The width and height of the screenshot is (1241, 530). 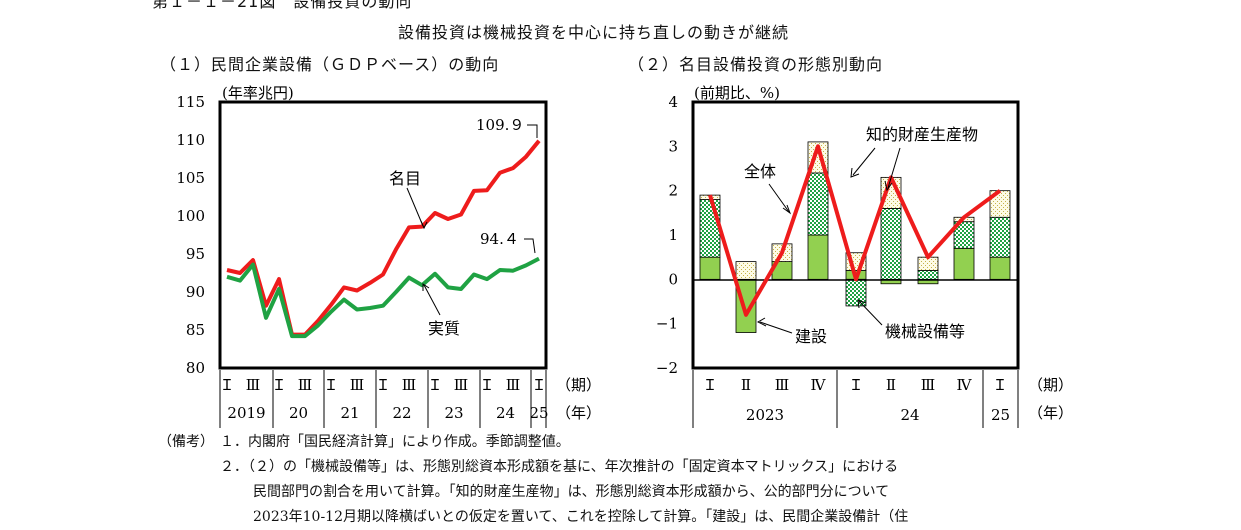 What do you see at coordinates (195, 368) in the screenshot?
I see `chart1-y-tick: 80` at bounding box center [195, 368].